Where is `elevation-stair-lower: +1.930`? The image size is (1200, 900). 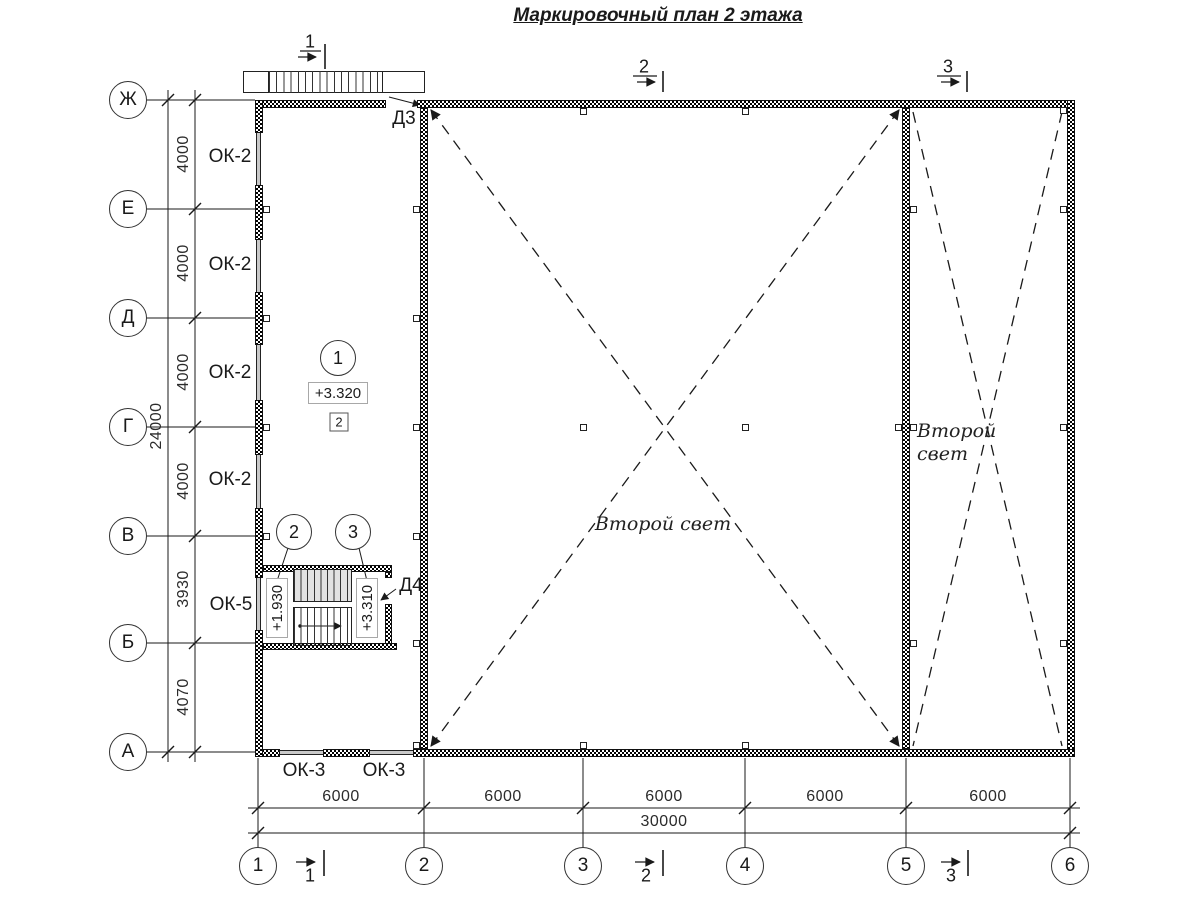
elevation-stair-lower: +1.930 is located at coordinates (277, 608).